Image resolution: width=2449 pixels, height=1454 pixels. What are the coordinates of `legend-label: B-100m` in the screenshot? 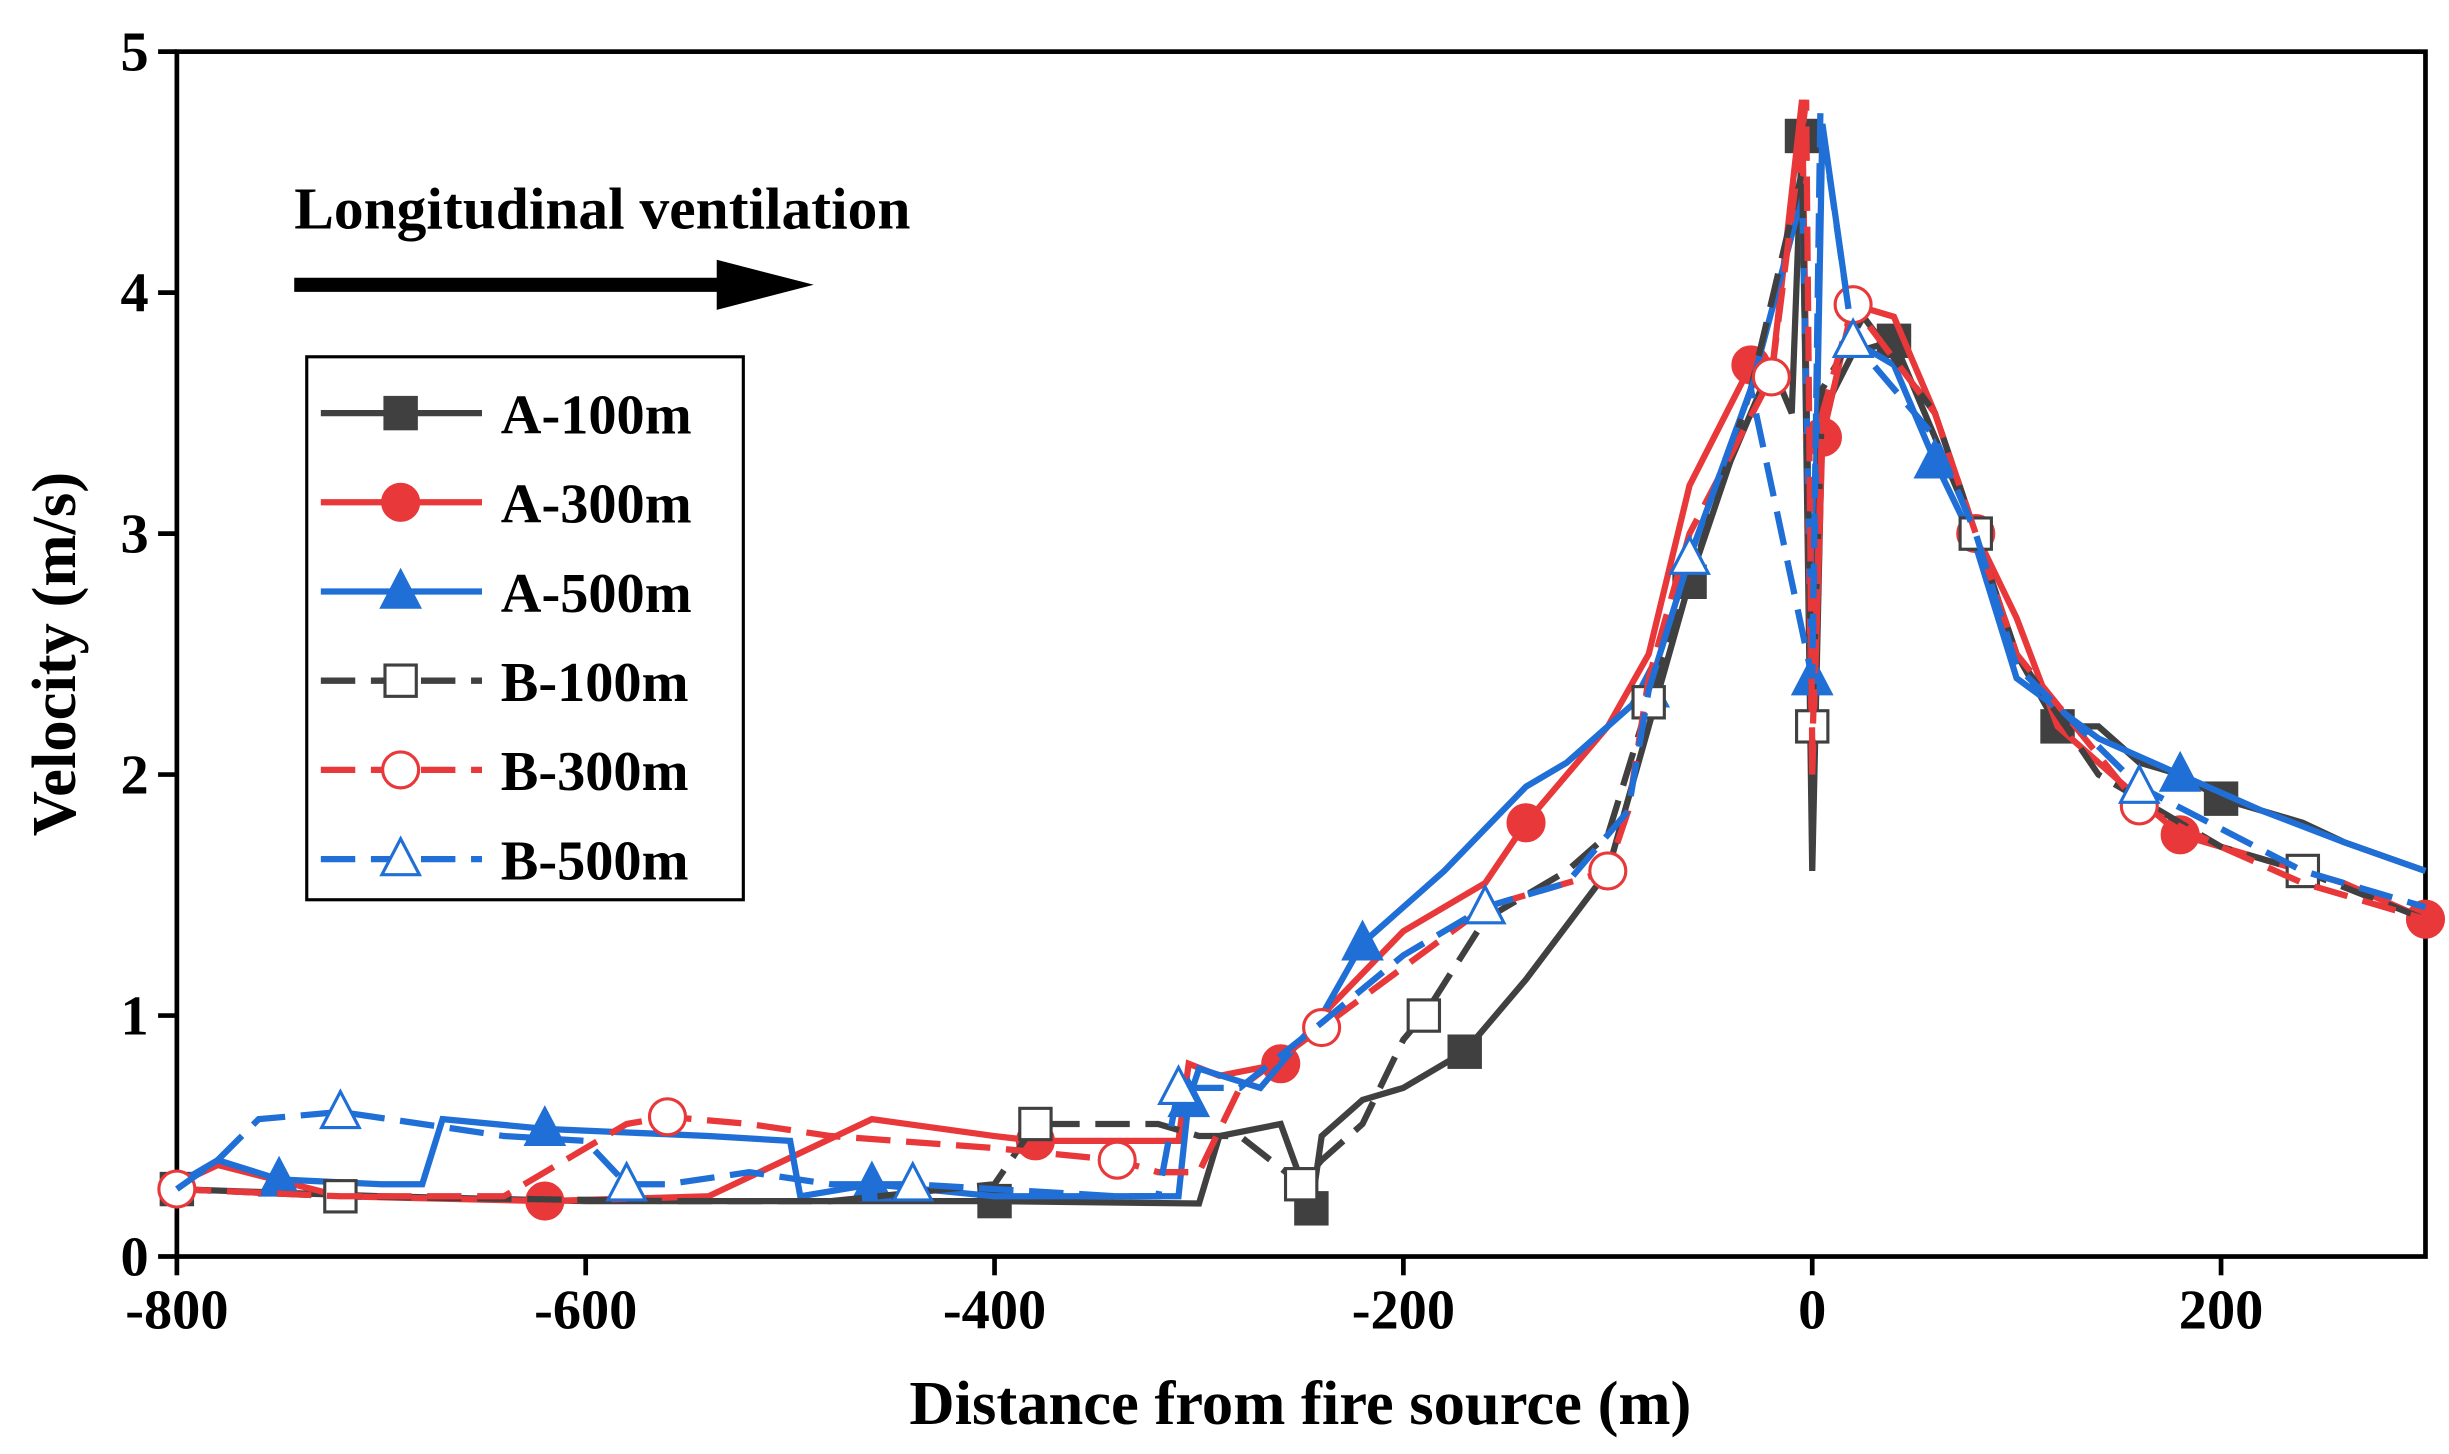 It's located at (595, 683).